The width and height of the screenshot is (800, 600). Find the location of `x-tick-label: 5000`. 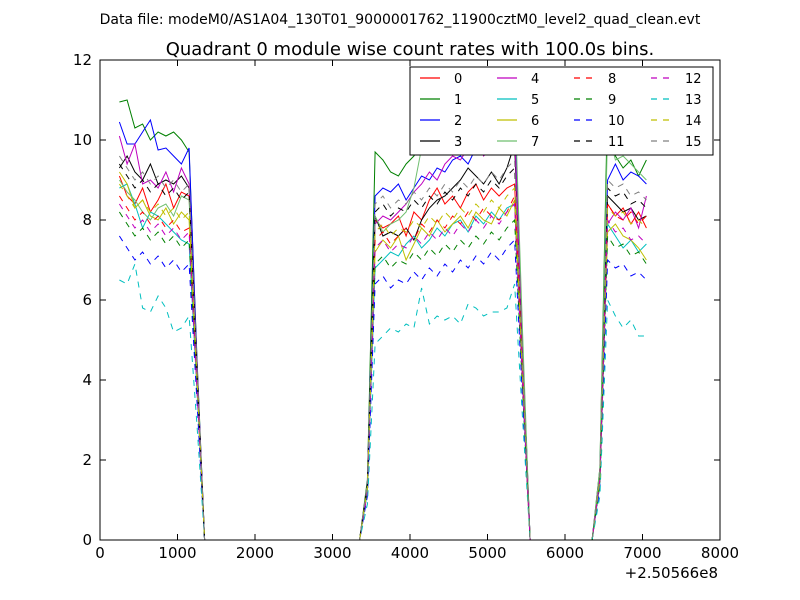

x-tick-label: 5000 is located at coordinates (487, 553).